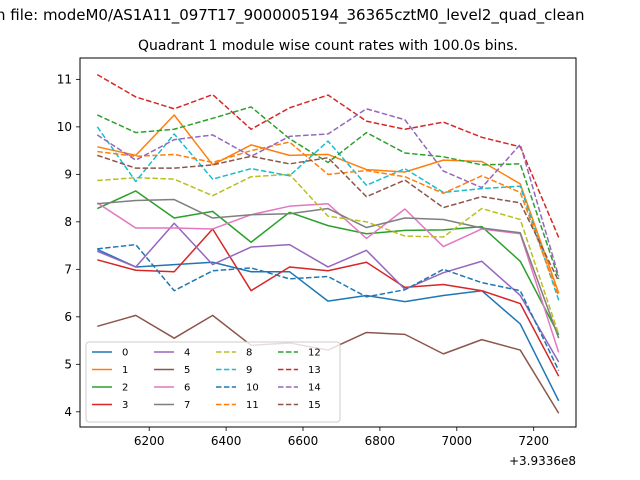  What do you see at coordinates (68, 174) in the screenshot?
I see `y-tick-label-9: 9` at bounding box center [68, 174].